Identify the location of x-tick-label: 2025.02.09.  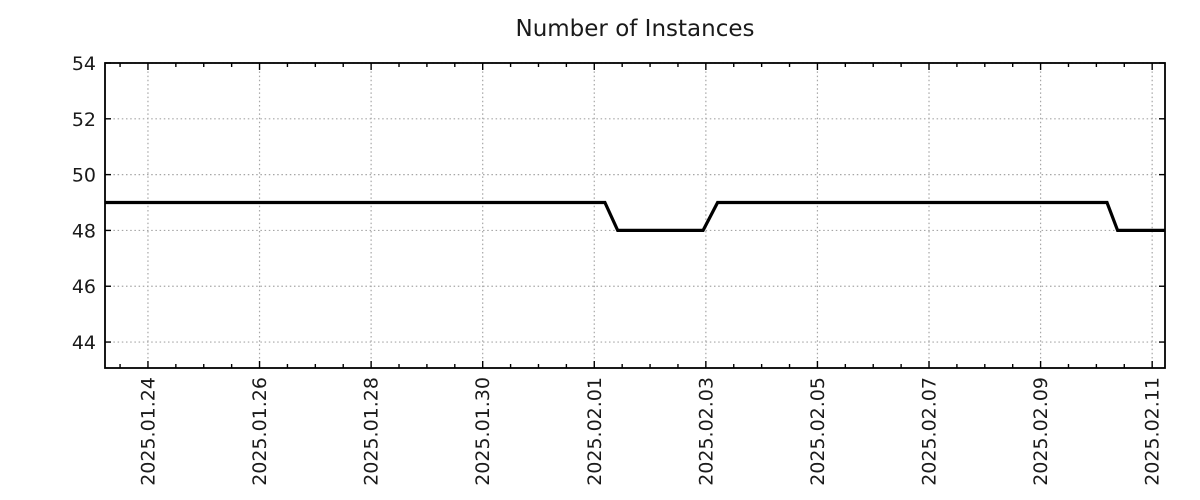
(1041, 431).